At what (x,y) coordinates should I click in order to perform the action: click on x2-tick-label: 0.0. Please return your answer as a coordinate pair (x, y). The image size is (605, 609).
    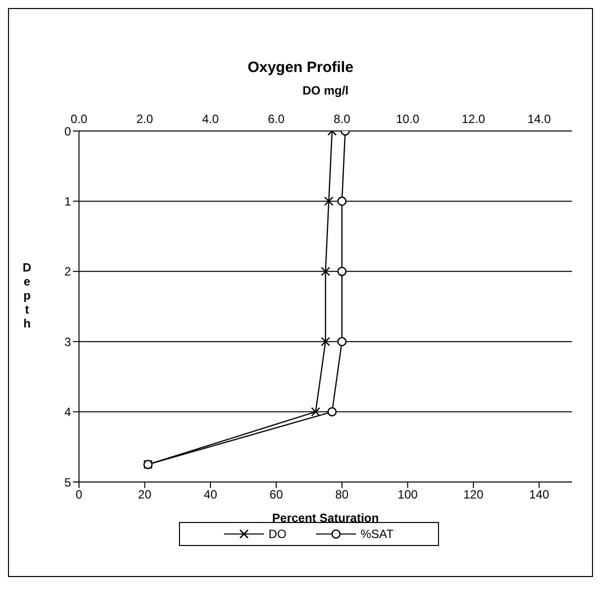
    Looking at the image, I should click on (79, 119).